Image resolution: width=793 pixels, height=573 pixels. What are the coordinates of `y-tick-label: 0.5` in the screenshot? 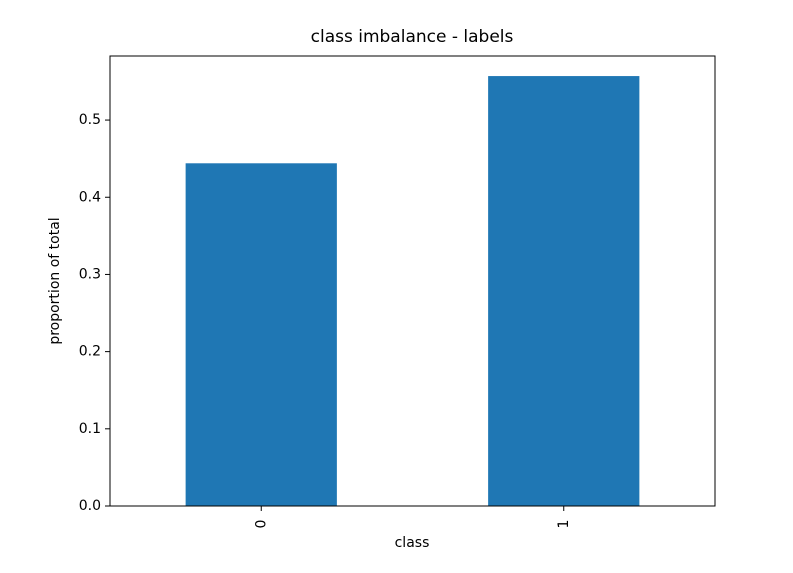 It's located at (90, 120).